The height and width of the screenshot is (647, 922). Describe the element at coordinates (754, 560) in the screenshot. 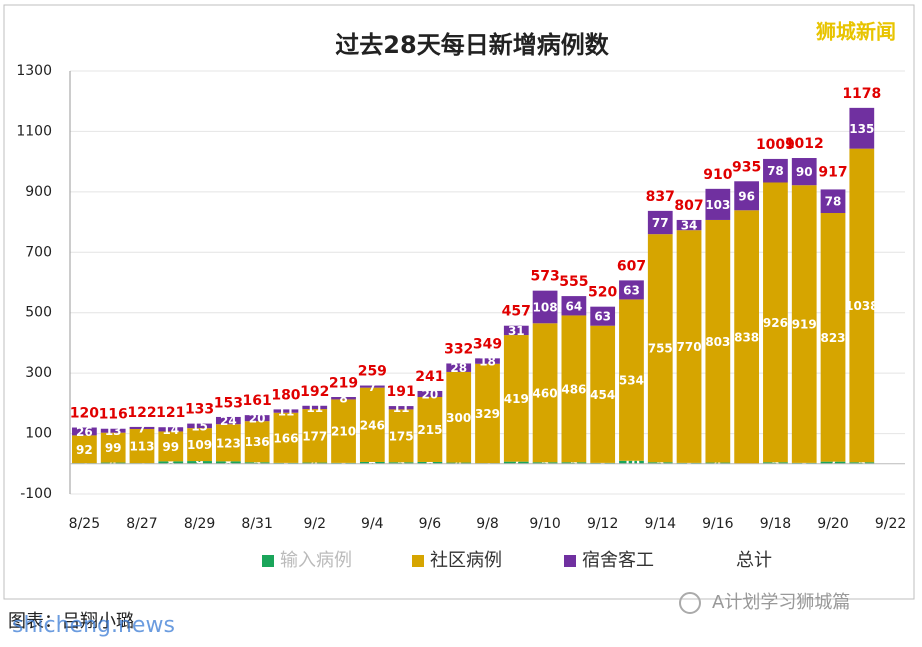

I see `legend-label: 总计` at that location.